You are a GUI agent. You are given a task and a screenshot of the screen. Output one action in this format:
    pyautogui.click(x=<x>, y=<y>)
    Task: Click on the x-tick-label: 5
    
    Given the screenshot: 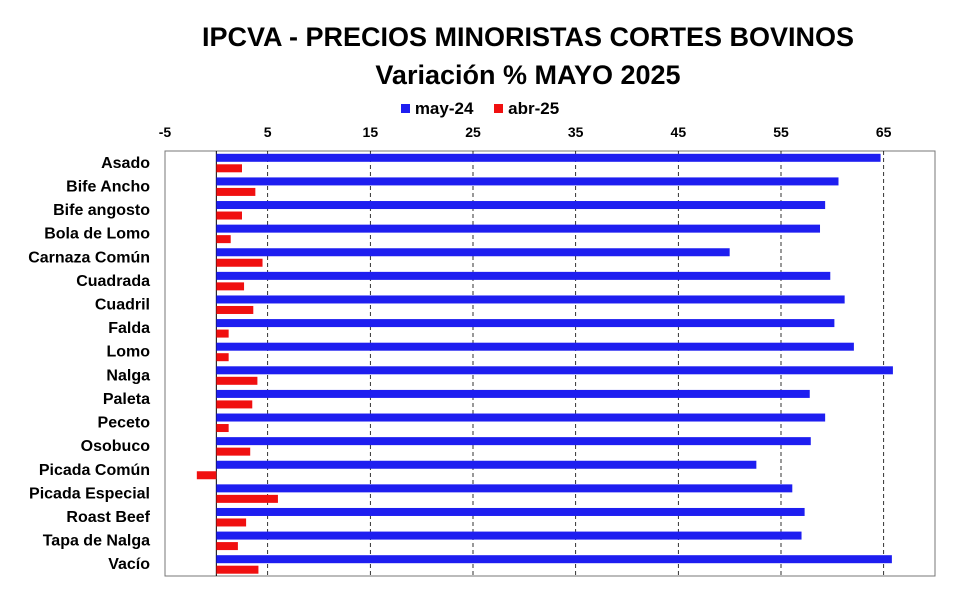 What is the action you would take?
    pyautogui.click(x=268, y=132)
    